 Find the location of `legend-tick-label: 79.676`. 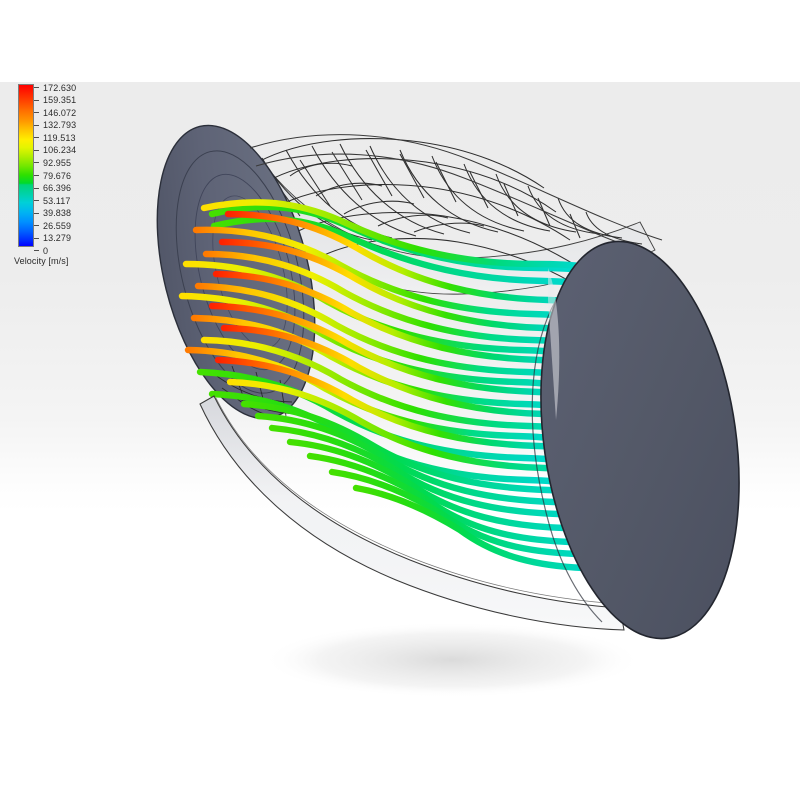

legend-tick-label: 79.676 is located at coordinates (57, 175).